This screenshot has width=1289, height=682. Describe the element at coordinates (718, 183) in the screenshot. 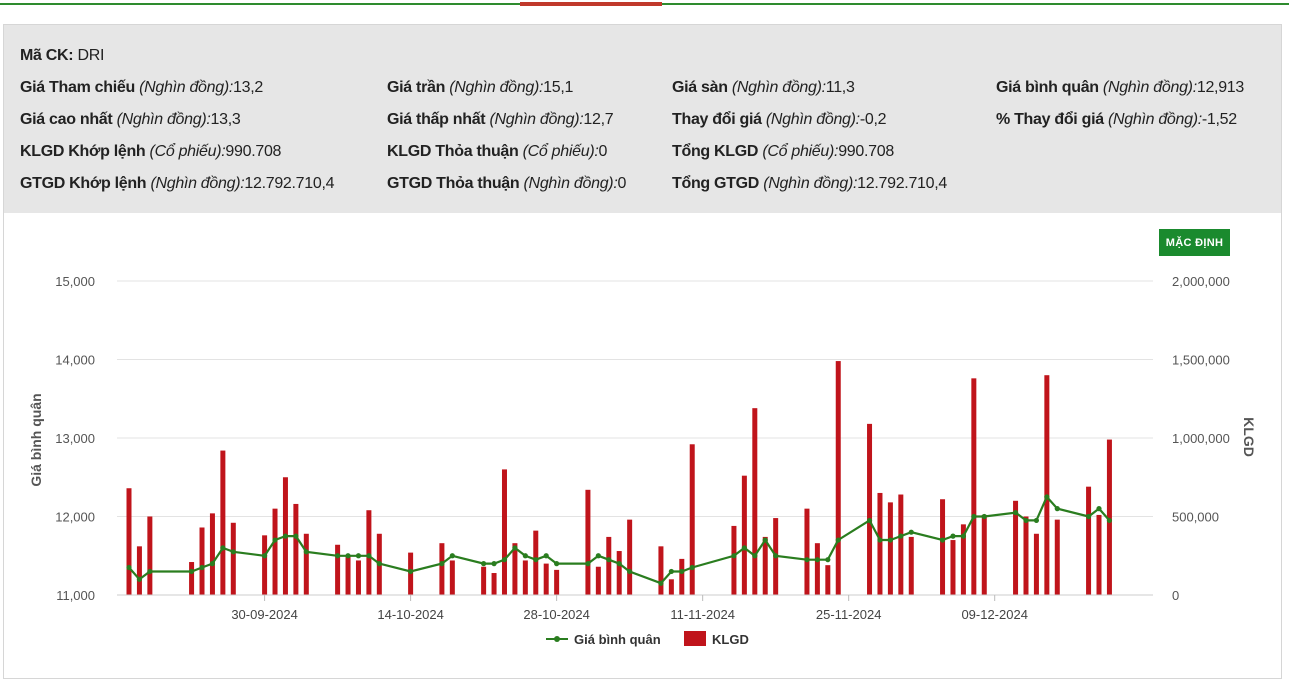

I see `field-label: Tổng GTGD` at that location.